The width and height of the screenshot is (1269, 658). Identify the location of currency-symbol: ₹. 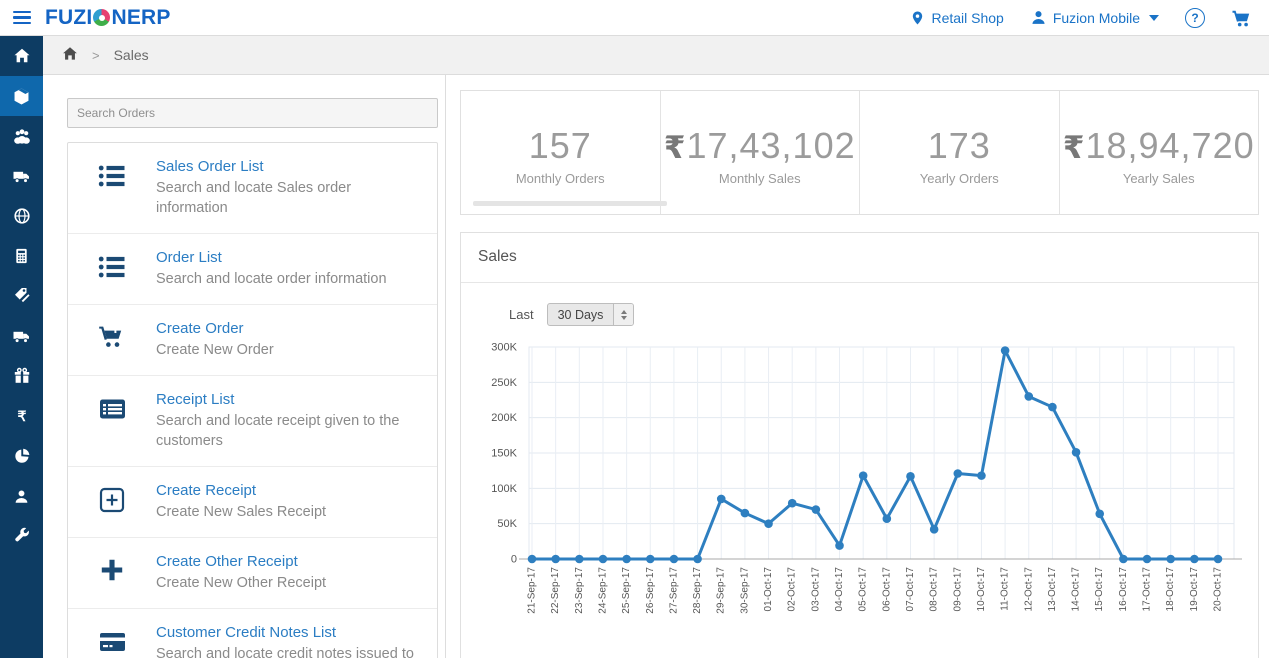
(675, 147).